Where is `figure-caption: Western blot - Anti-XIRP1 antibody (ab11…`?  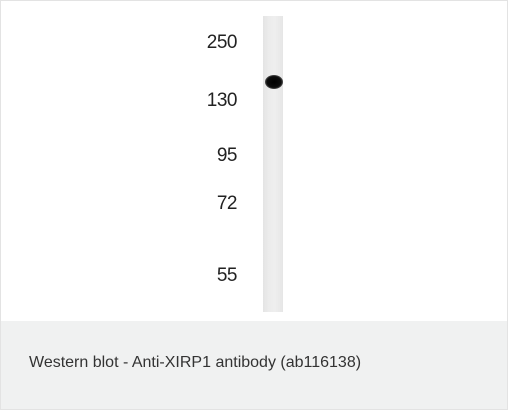
figure-caption: Western blot - Anti-XIRP1 antibody (ab11… is located at coordinates (195, 362).